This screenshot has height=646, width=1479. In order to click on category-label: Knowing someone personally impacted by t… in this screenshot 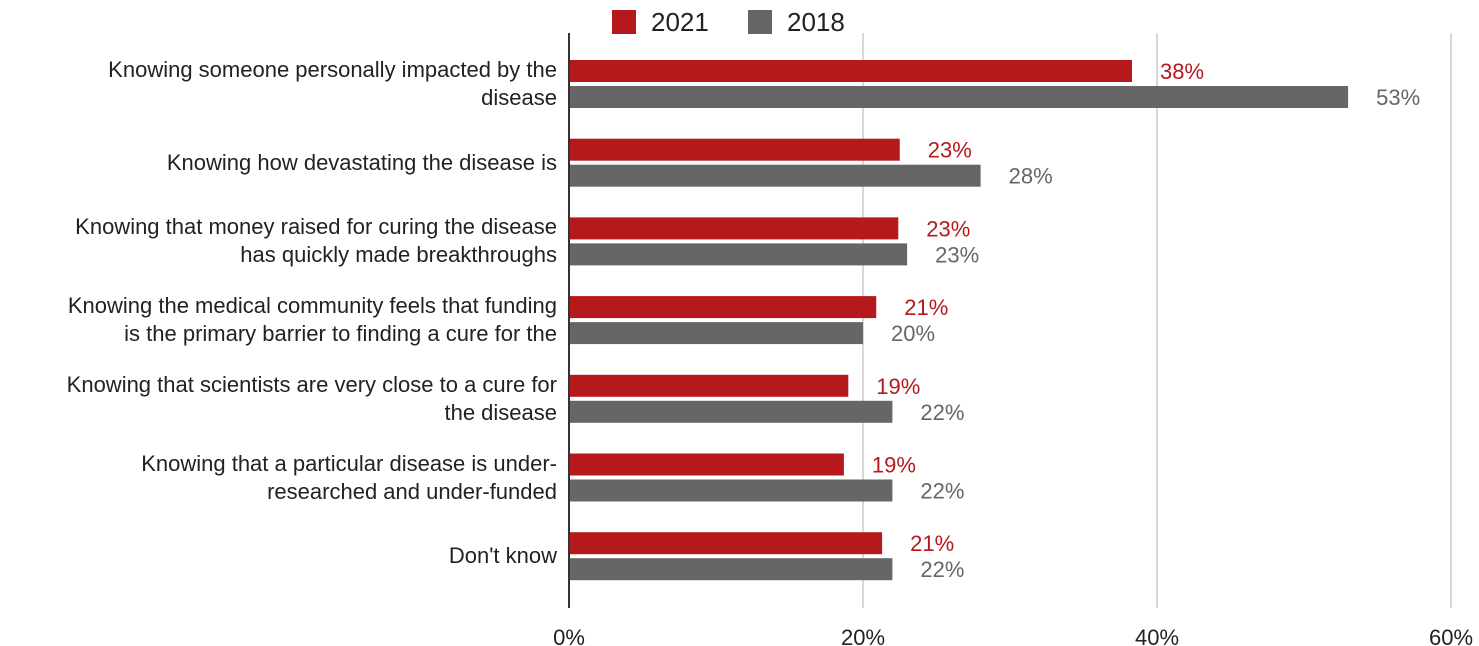, I will do `click(278, 84)`.